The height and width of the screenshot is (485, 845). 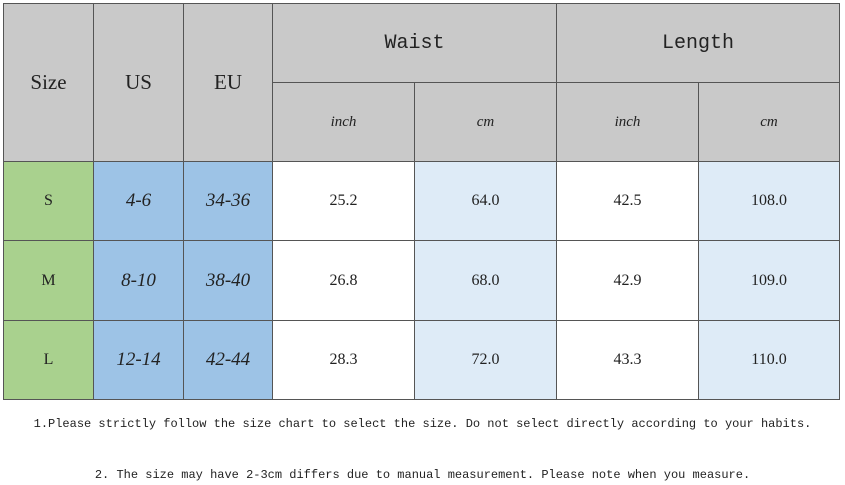 I want to click on length-cm: 109.0, so click(x=769, y=280).